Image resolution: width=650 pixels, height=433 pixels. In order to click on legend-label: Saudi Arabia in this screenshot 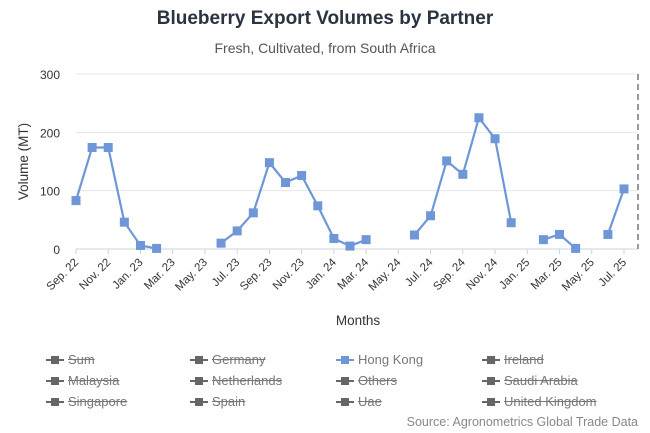, I will do `click(541, 380)`.